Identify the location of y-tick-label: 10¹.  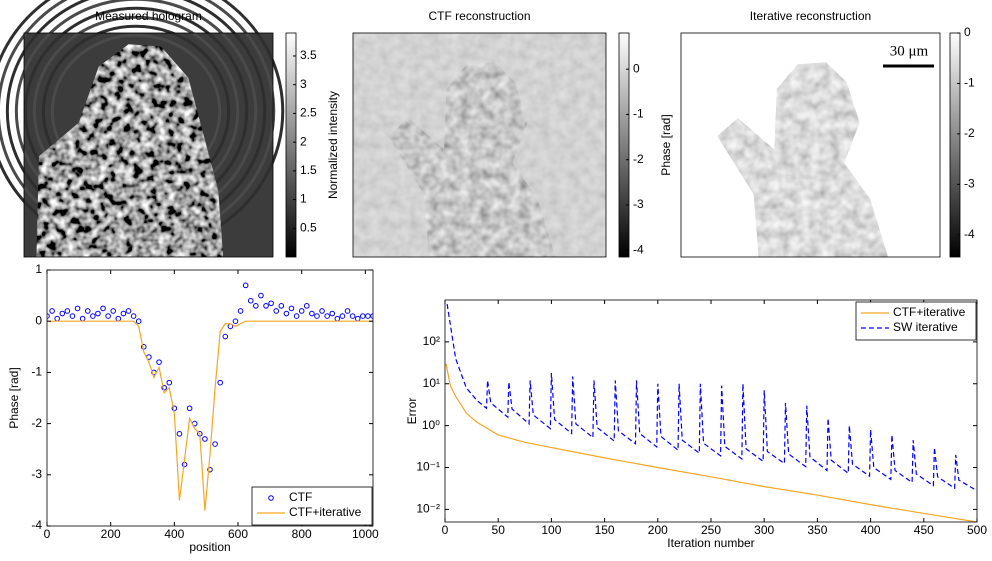
(431, 383).